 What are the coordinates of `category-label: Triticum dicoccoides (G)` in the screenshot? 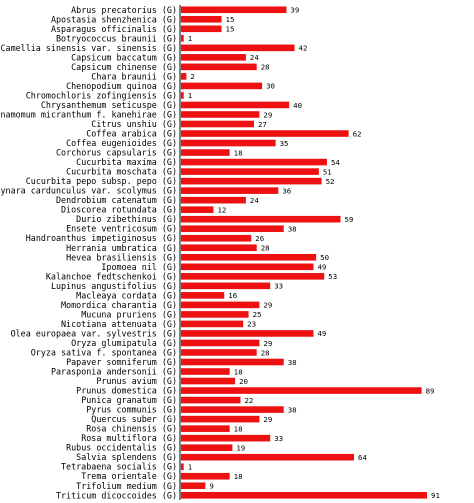 It's located at (116, 495).